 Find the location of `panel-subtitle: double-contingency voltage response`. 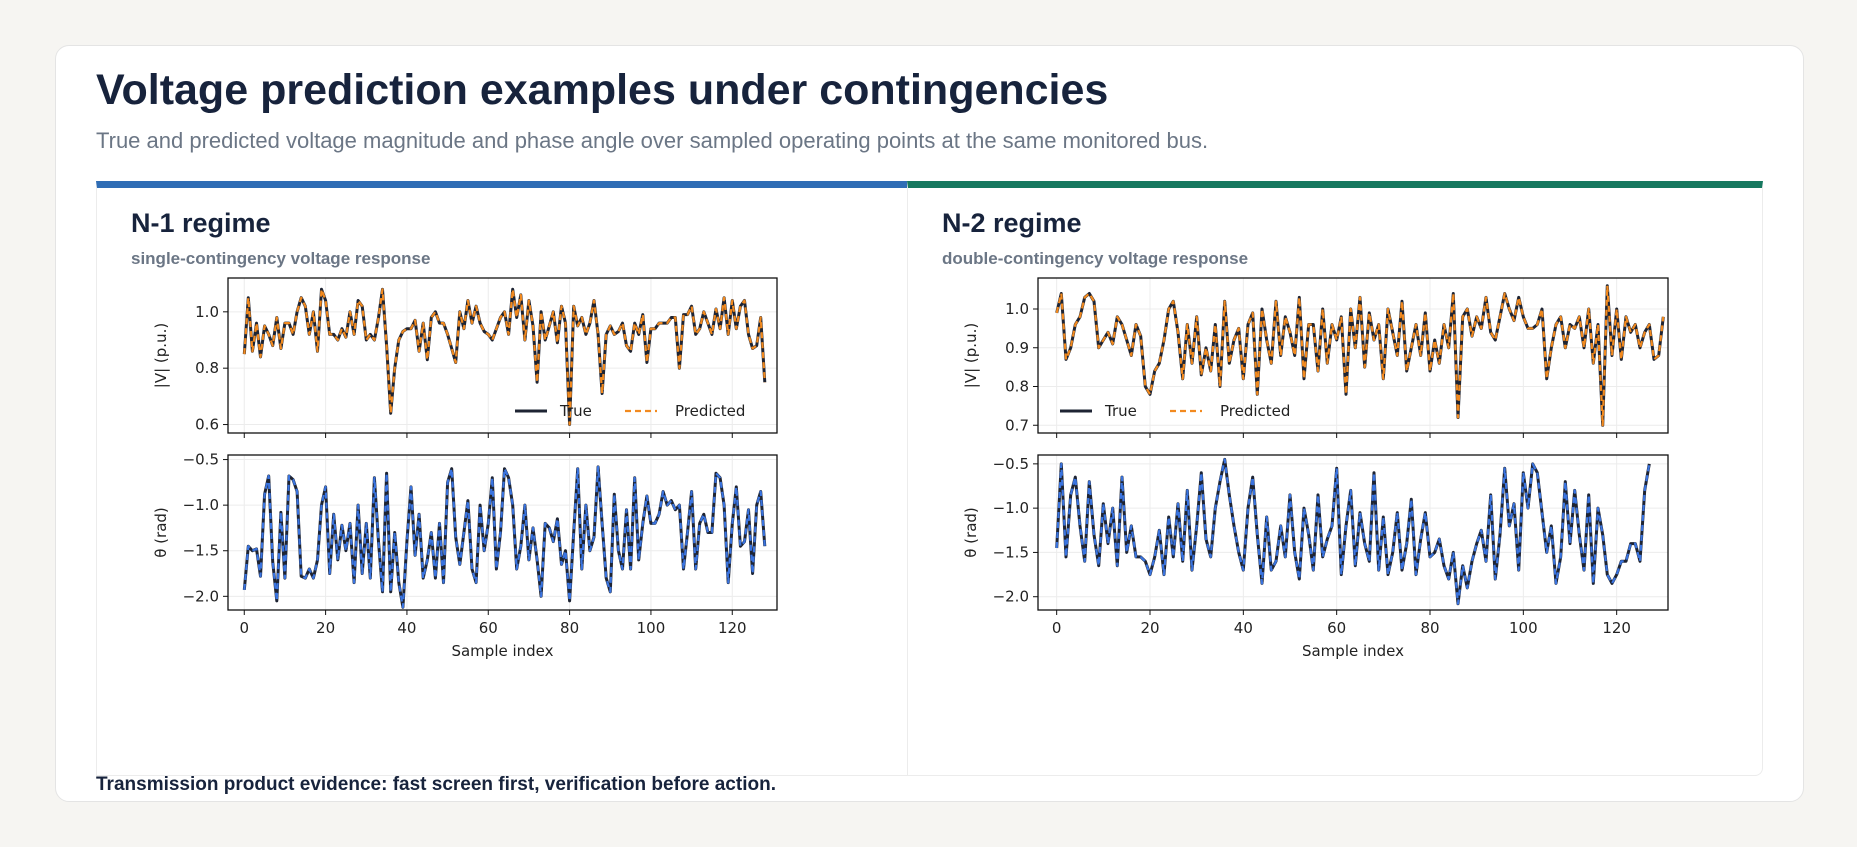

panel-subtitle: double-contingency voltage response is located at coordinates (1095, 258).